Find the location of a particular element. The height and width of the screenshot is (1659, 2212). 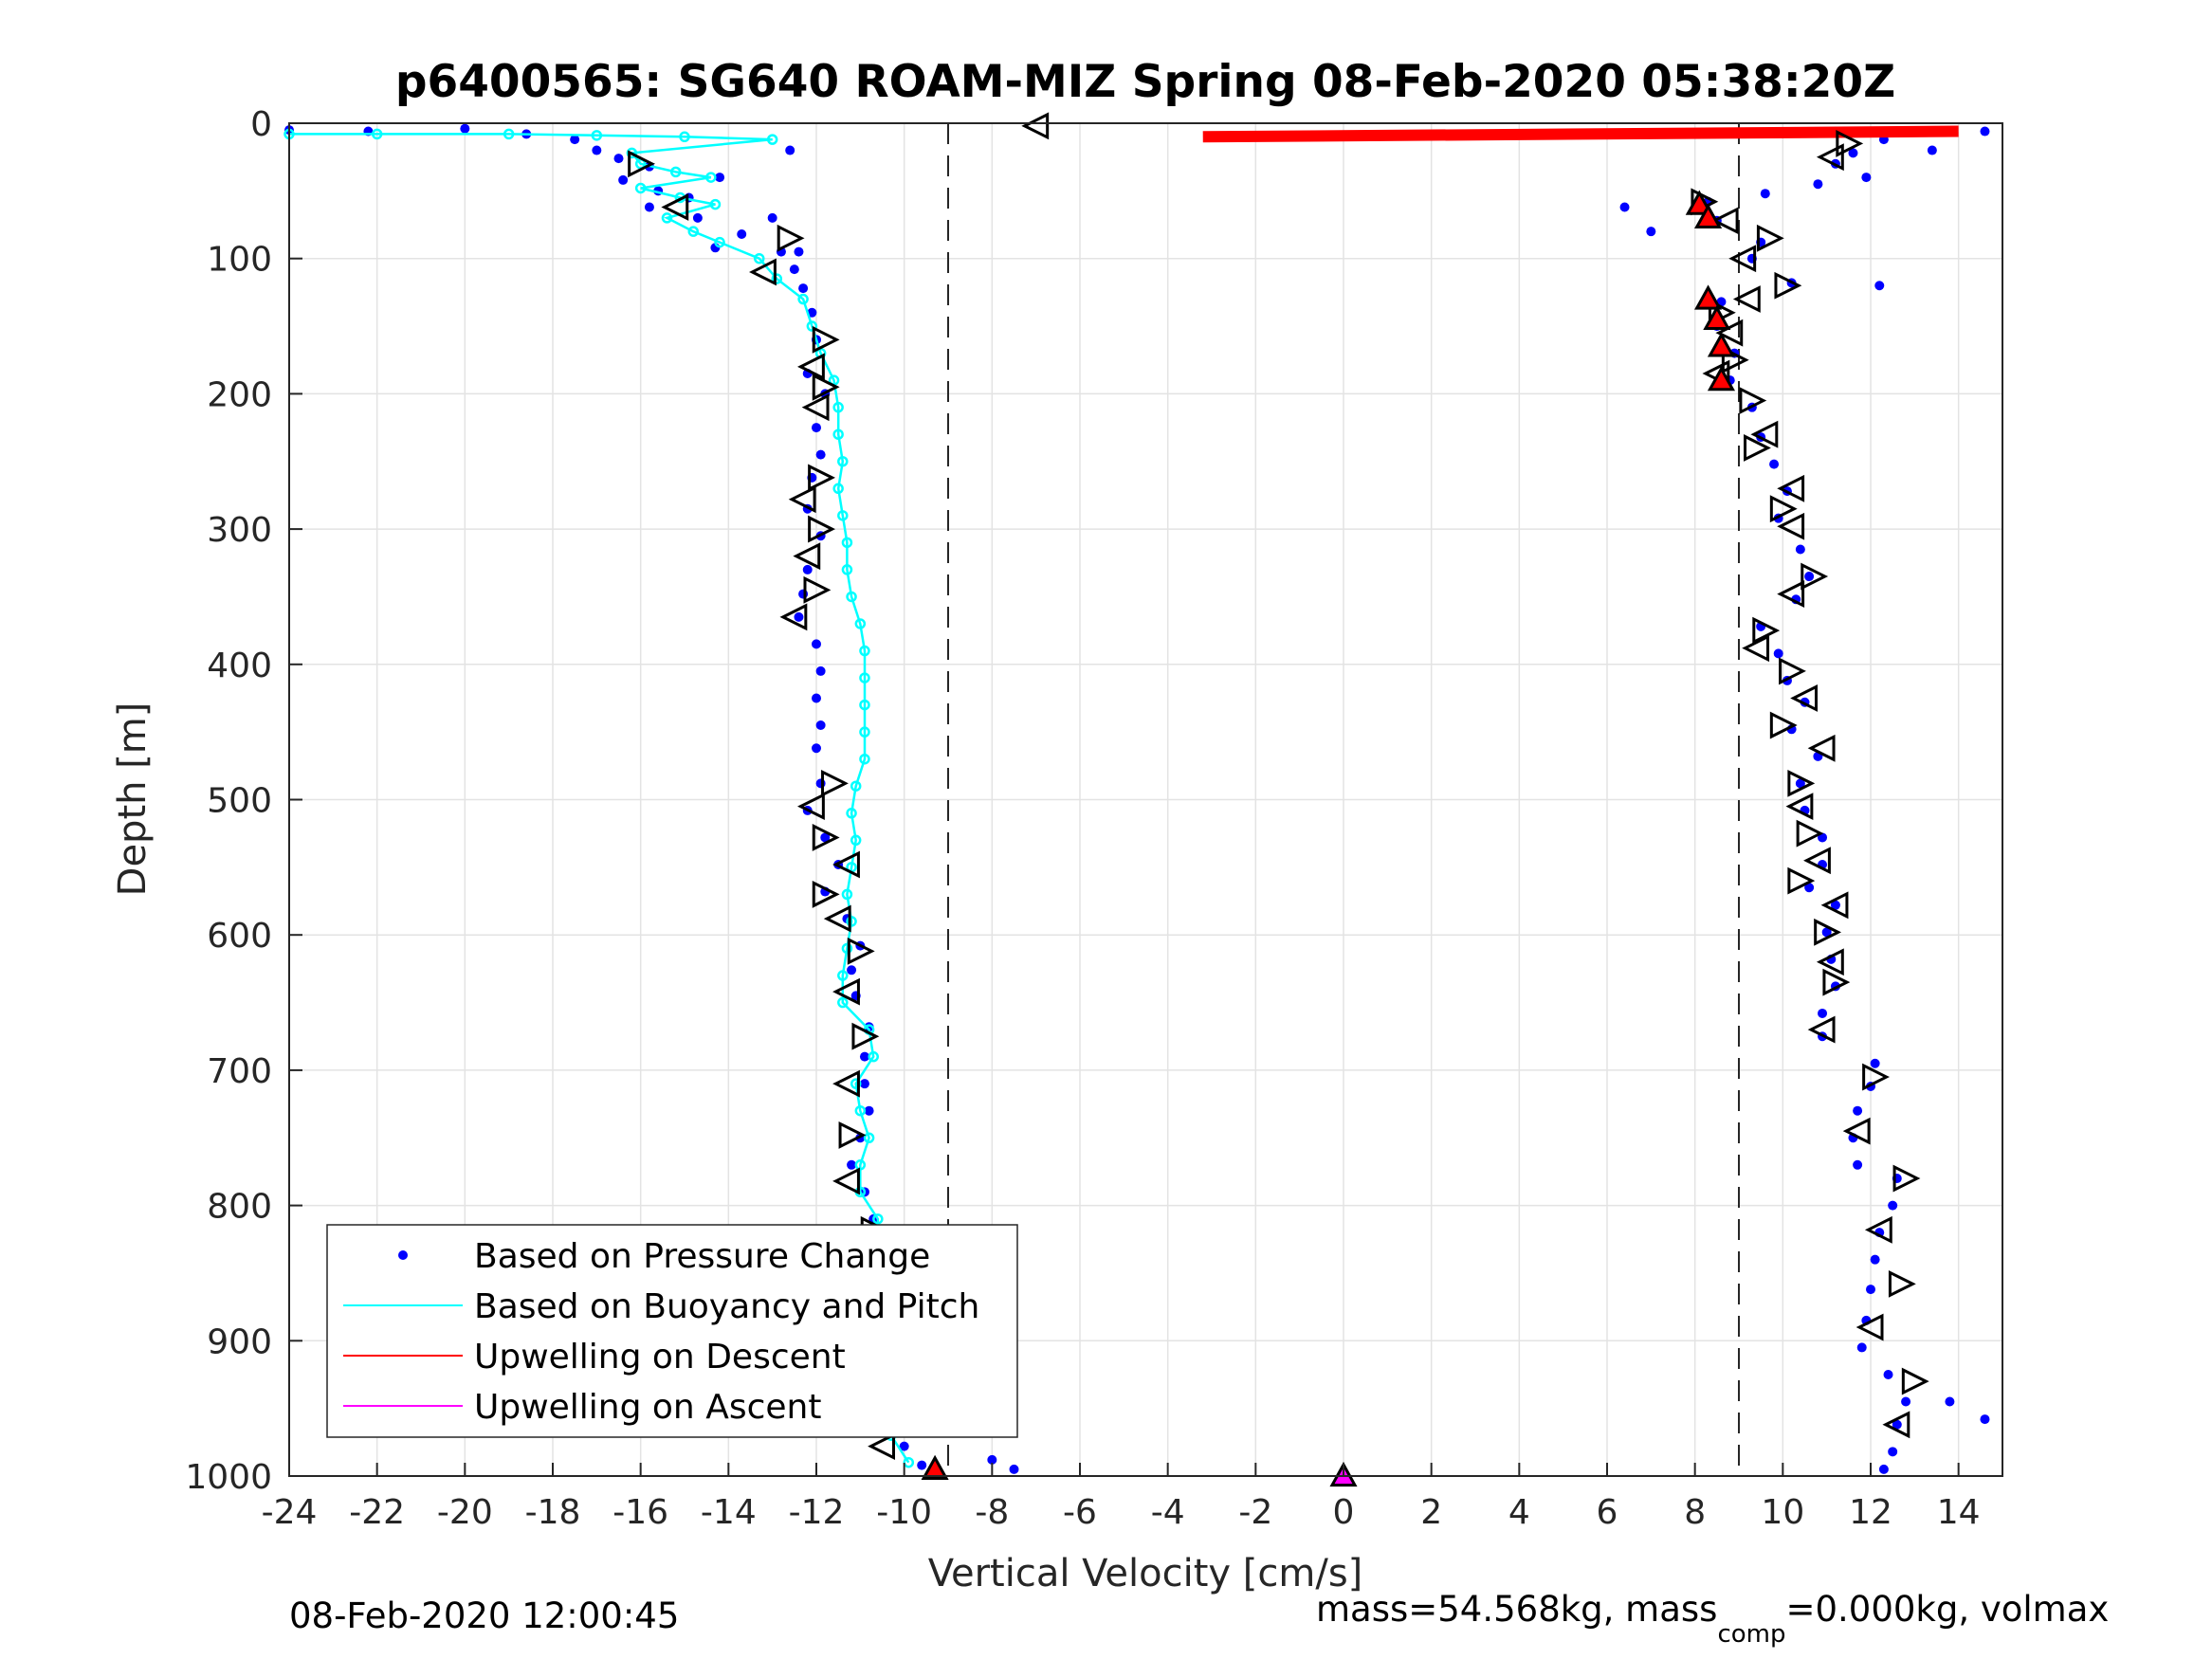

y-tick-label: 1000 is located at coordinates (228, 1477).